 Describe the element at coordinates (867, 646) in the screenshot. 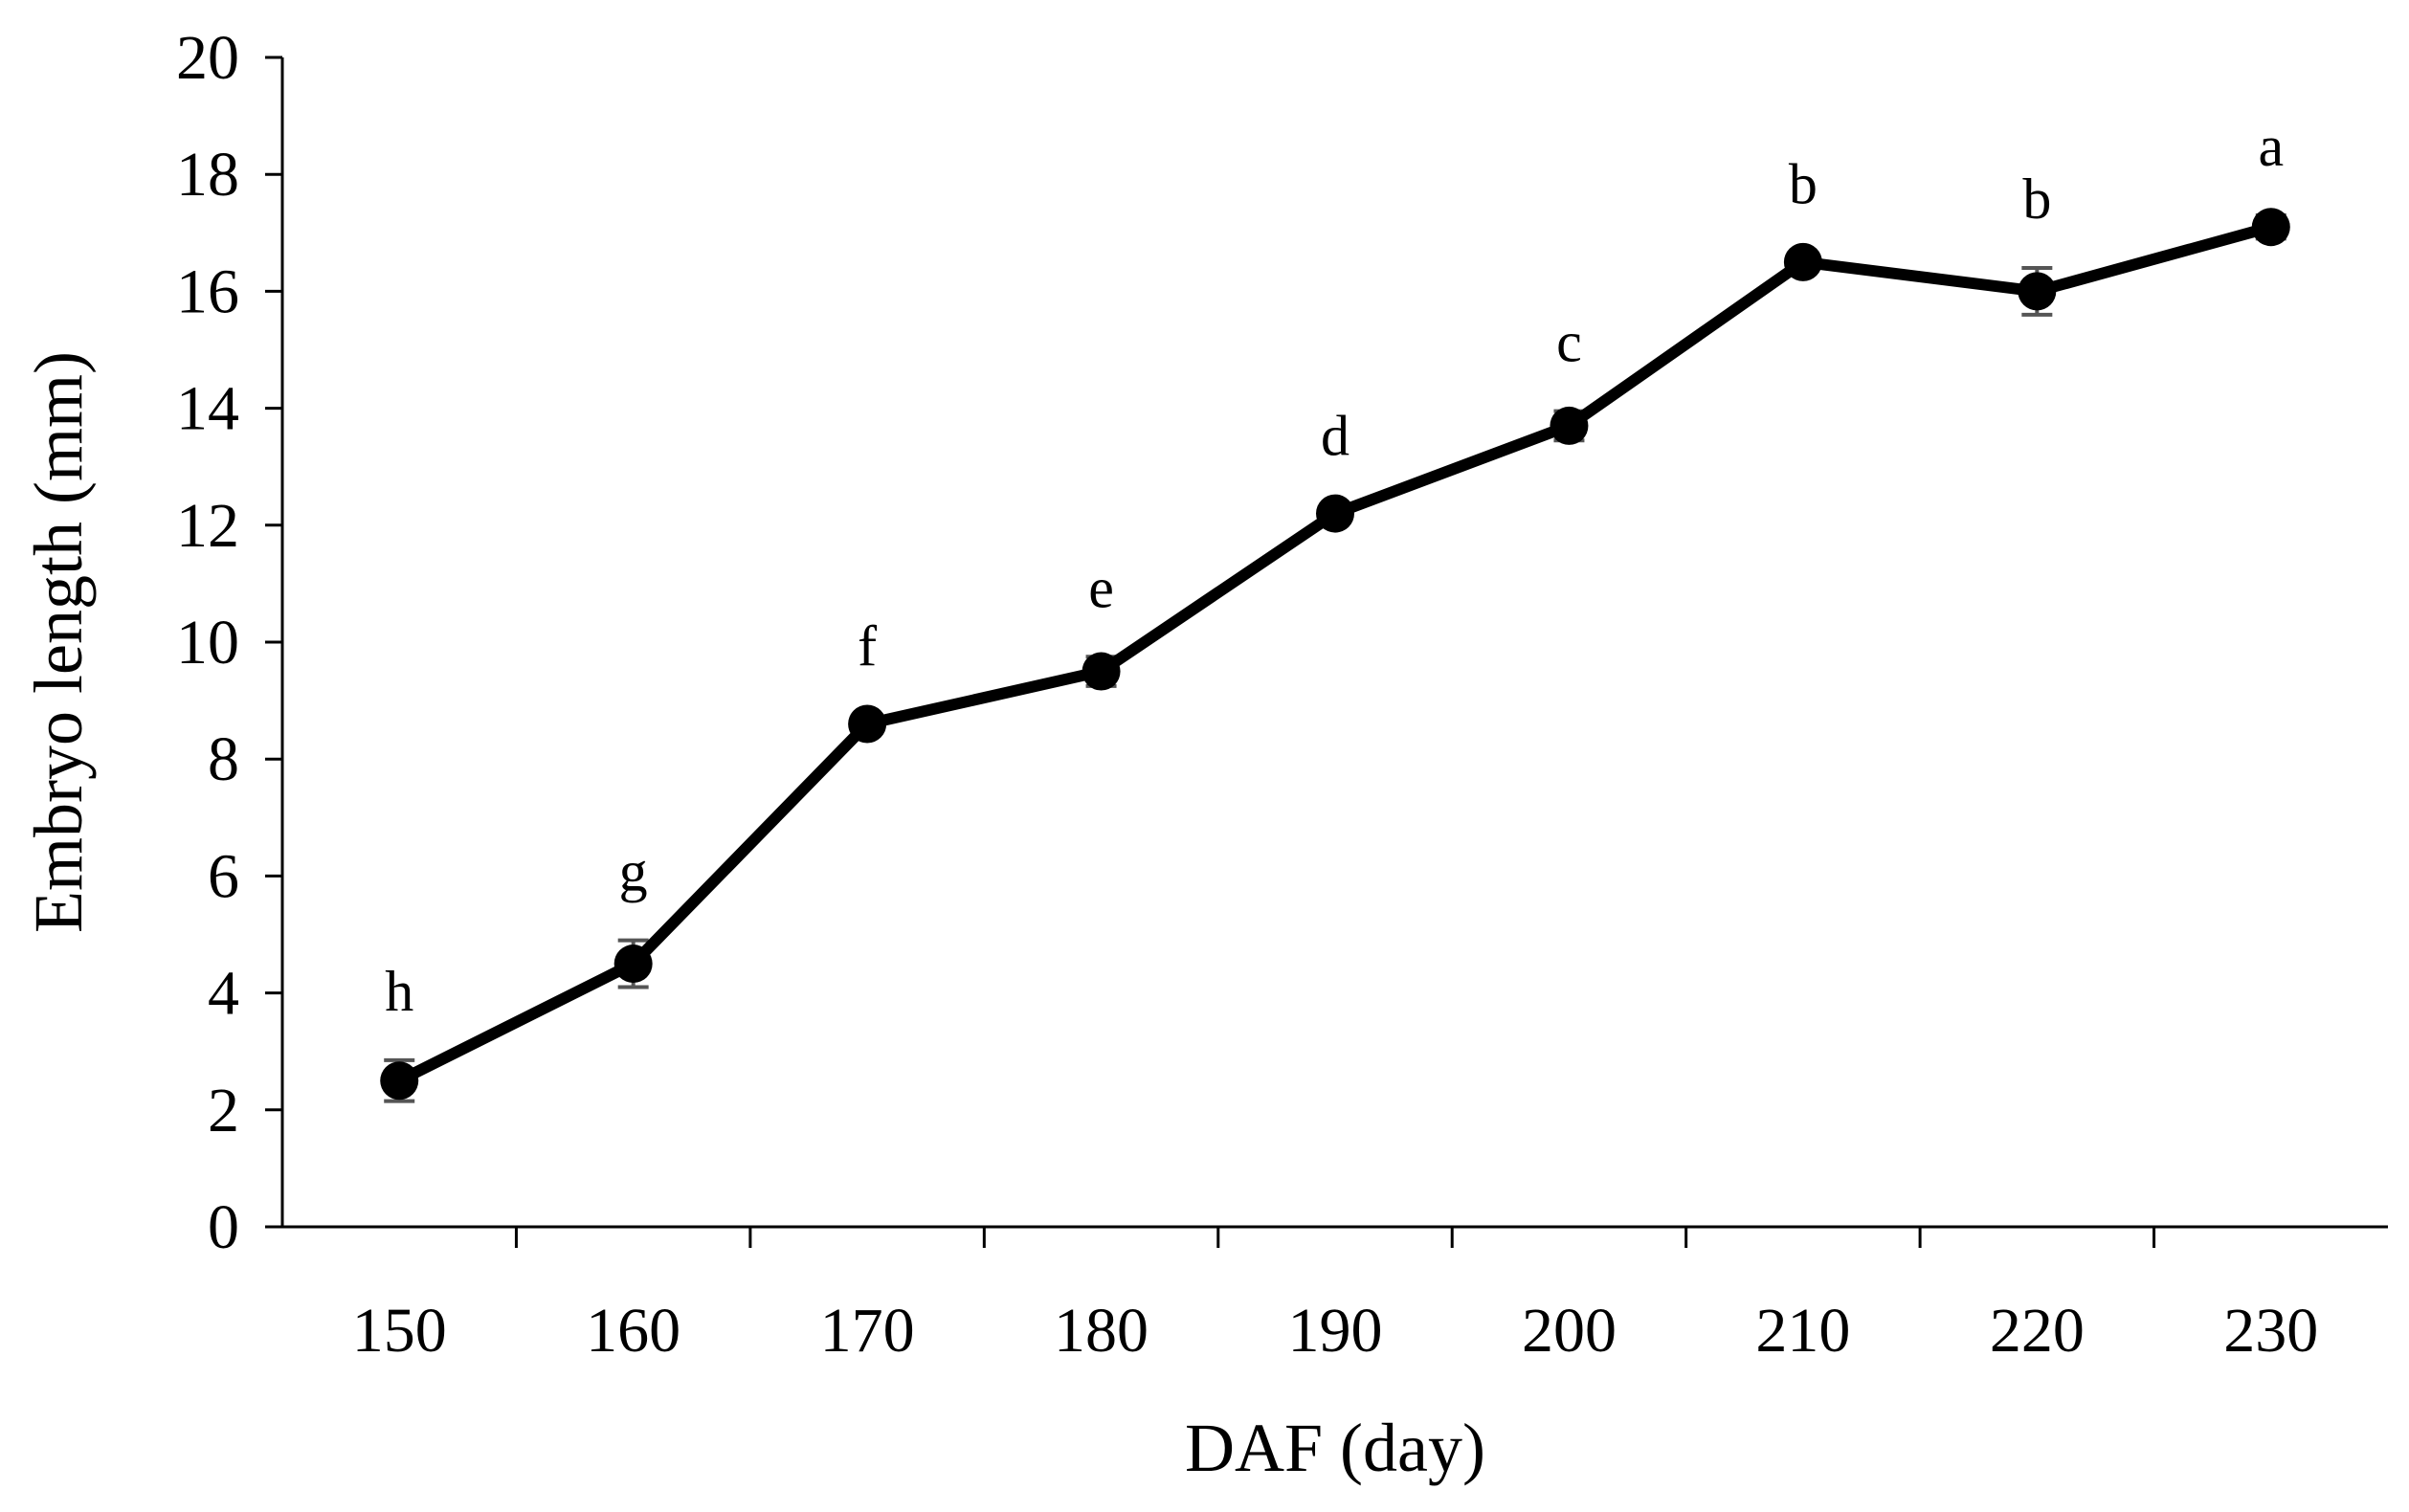

I see `significance-letter: f` at that location.